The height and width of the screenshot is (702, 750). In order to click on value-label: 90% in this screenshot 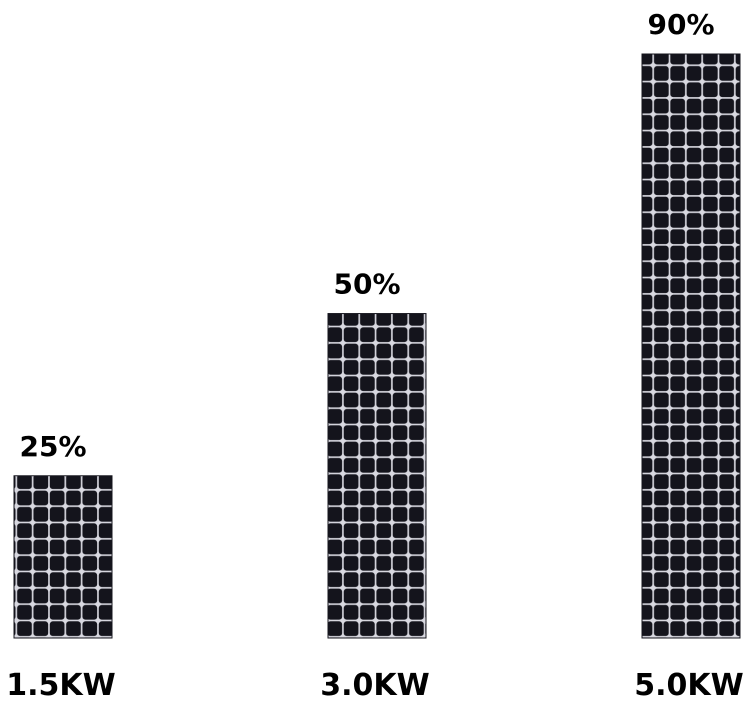, I will do `click(680, 24)`.